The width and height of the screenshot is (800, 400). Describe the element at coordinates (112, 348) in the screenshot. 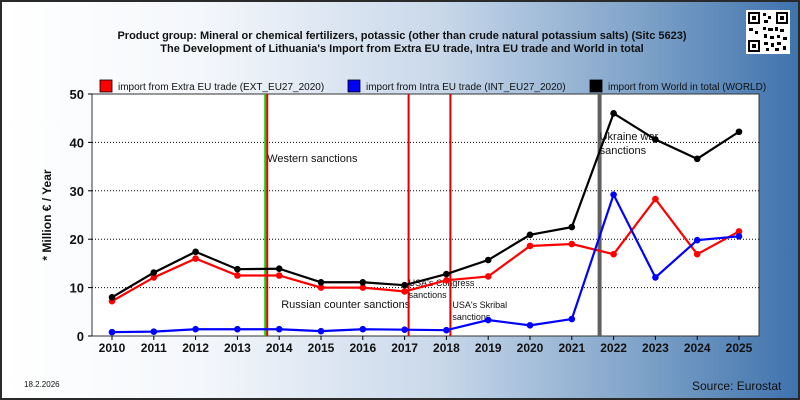

I see `x-tick-label: 2010` at that location.